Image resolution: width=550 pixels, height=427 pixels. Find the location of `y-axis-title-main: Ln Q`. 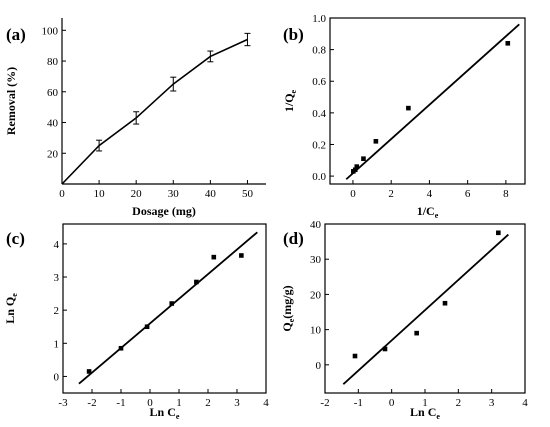

y-axis-title-main: Ln Q is located at coordinates (10, 310).